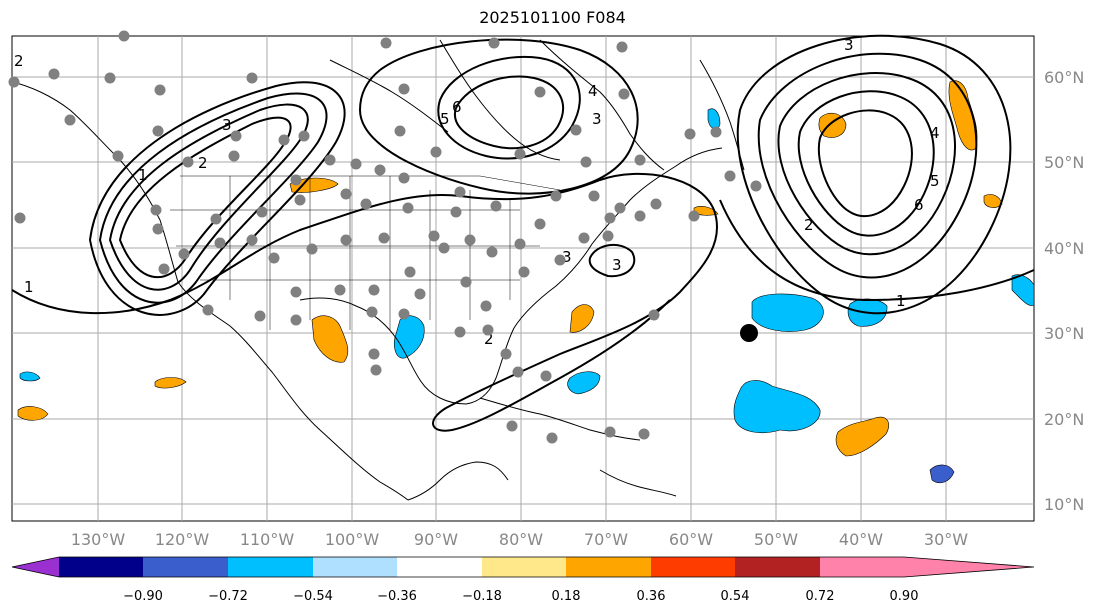 This screenshot has width=1105, height=615. What do you see at coordinates (267, 539) in the screenshot?
I see `lon-label: 110°W` at bounding box center [267, 539].